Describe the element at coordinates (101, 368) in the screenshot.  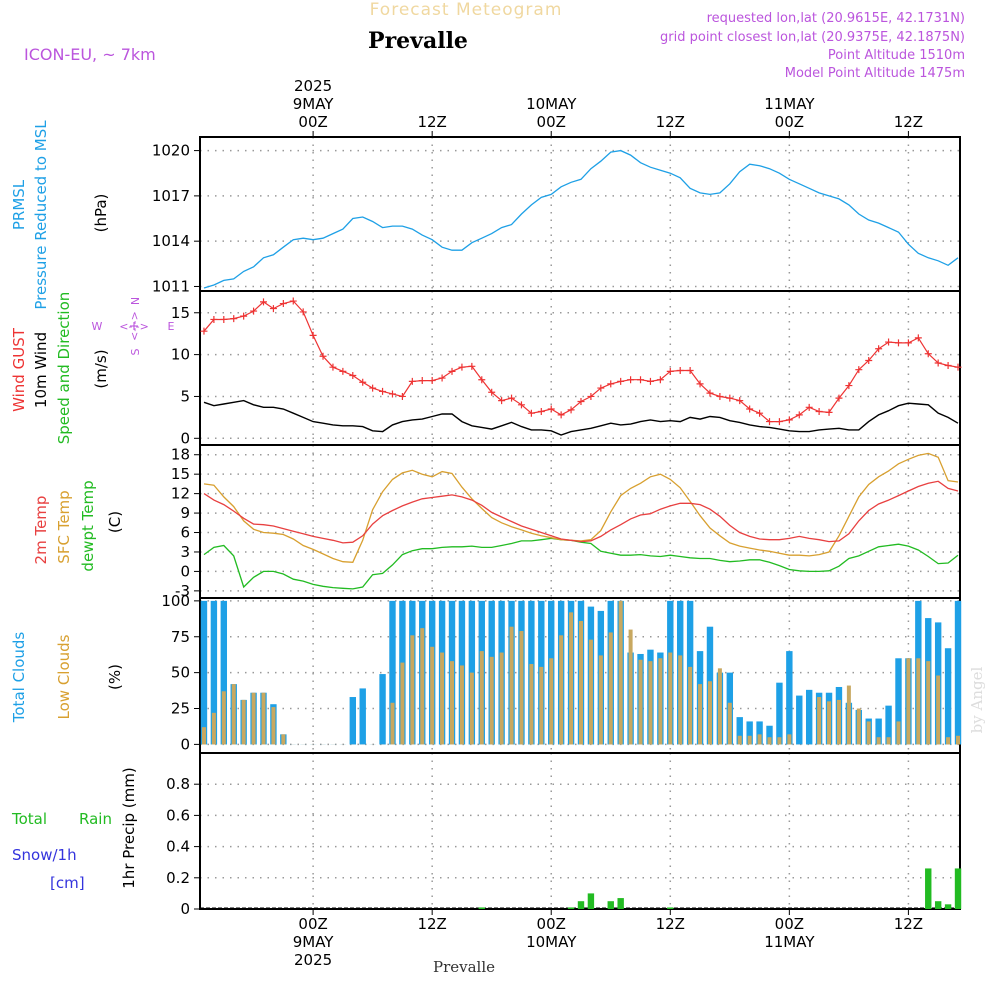
I see `wind-unit: (m/s)` at that location.